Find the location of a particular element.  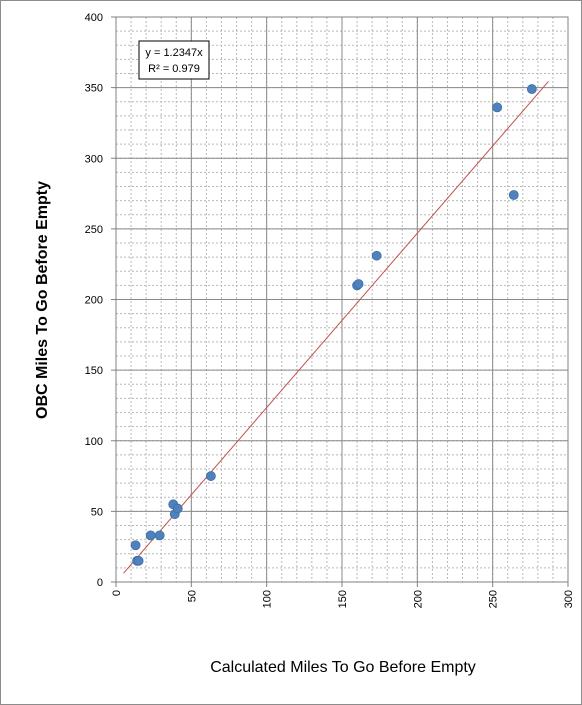

y-tick-label: 250 is located at coordinates (94, 230).